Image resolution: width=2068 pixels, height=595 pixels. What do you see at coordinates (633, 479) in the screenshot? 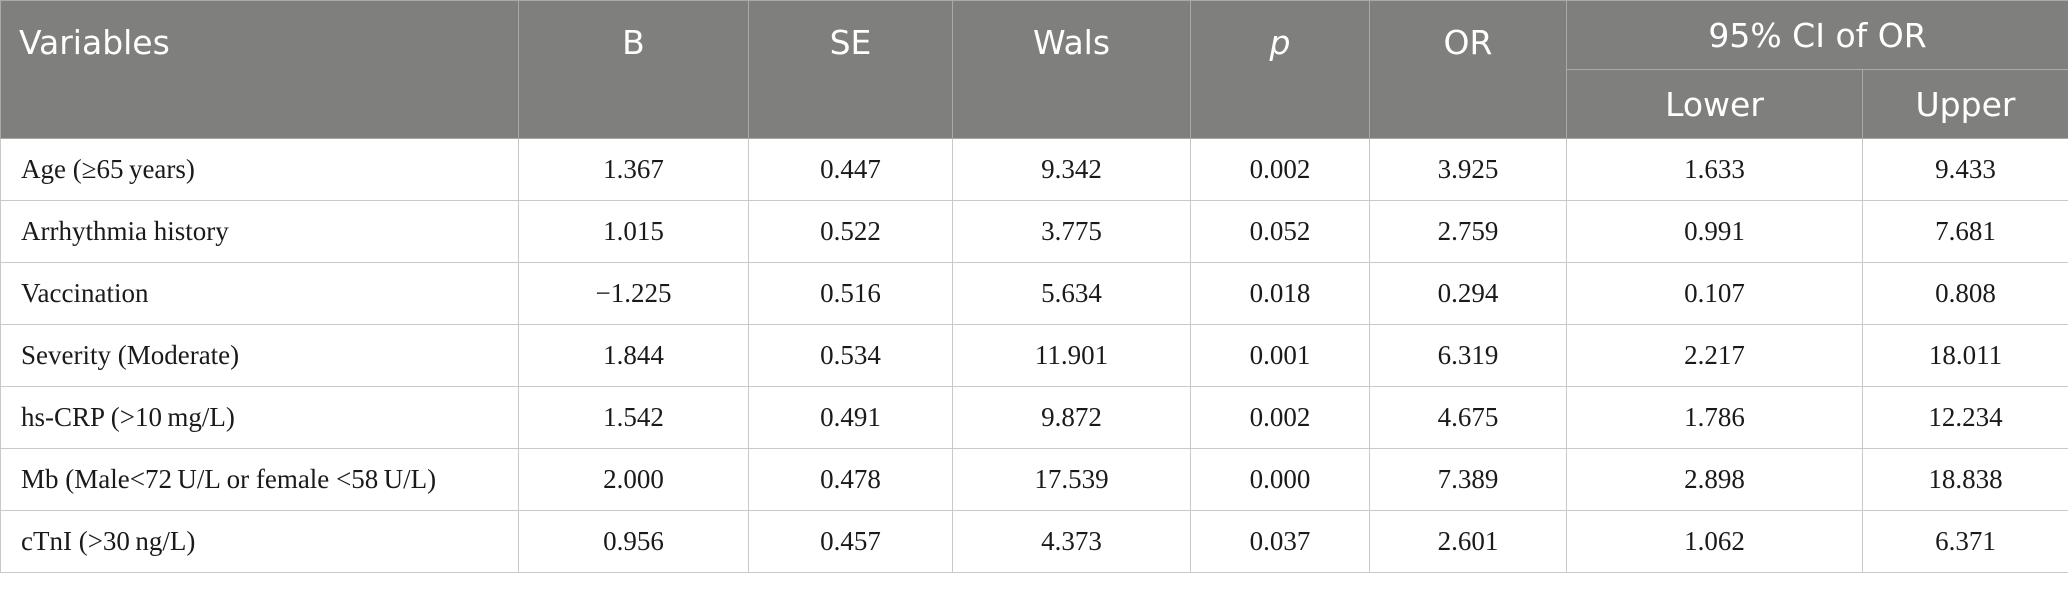
I see `cell-b: 2.000` at bounding box center [633, 479].